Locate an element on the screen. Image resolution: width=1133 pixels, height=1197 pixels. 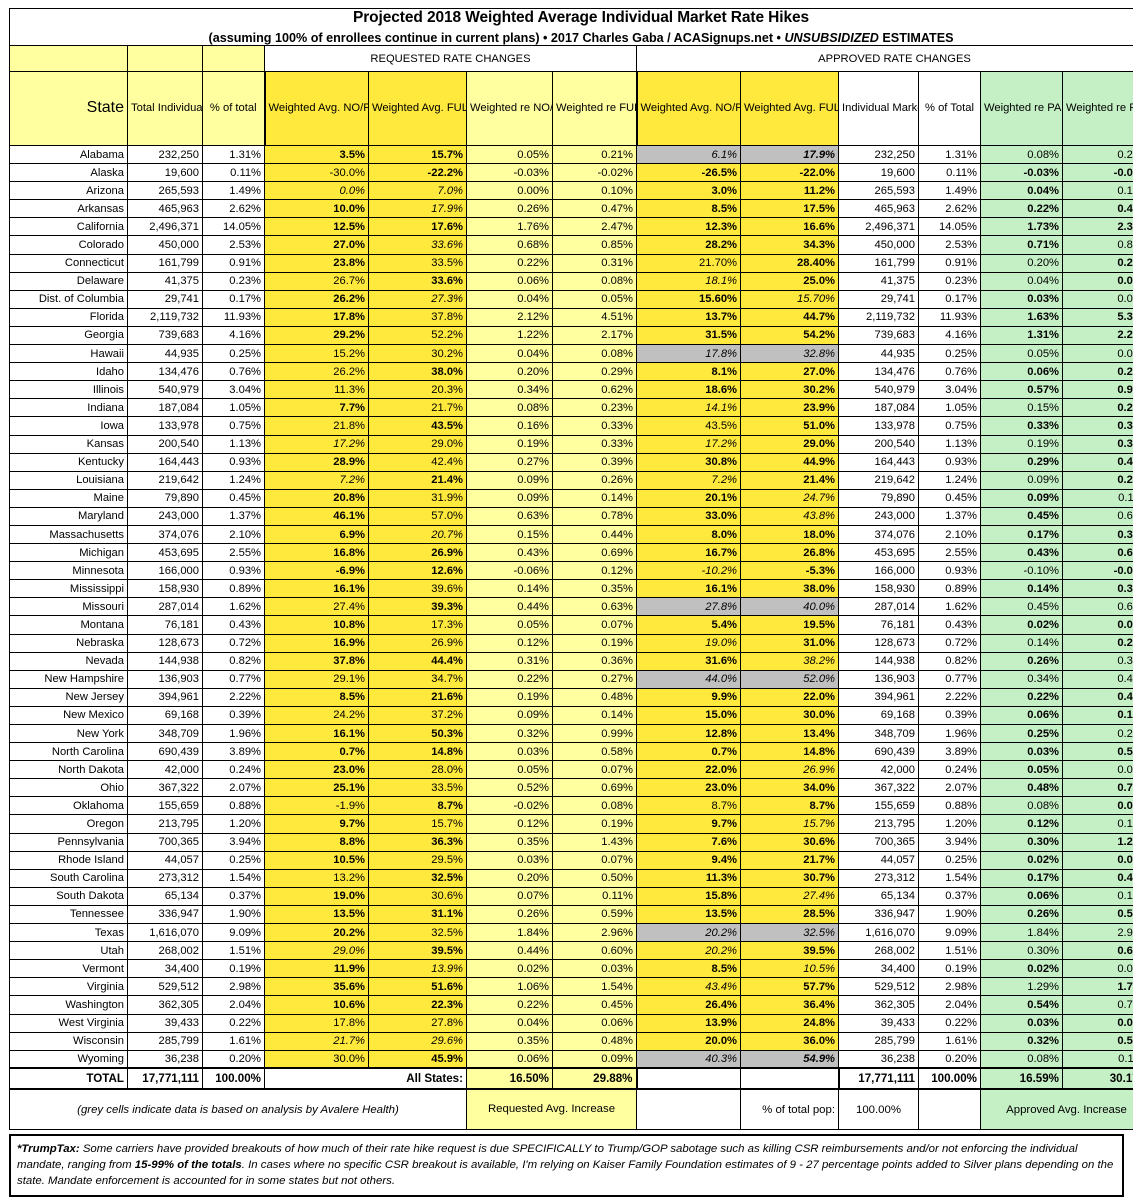
col-header-total-individual-market: Total Individual Market (2017) is located at coordinates (165, 109).